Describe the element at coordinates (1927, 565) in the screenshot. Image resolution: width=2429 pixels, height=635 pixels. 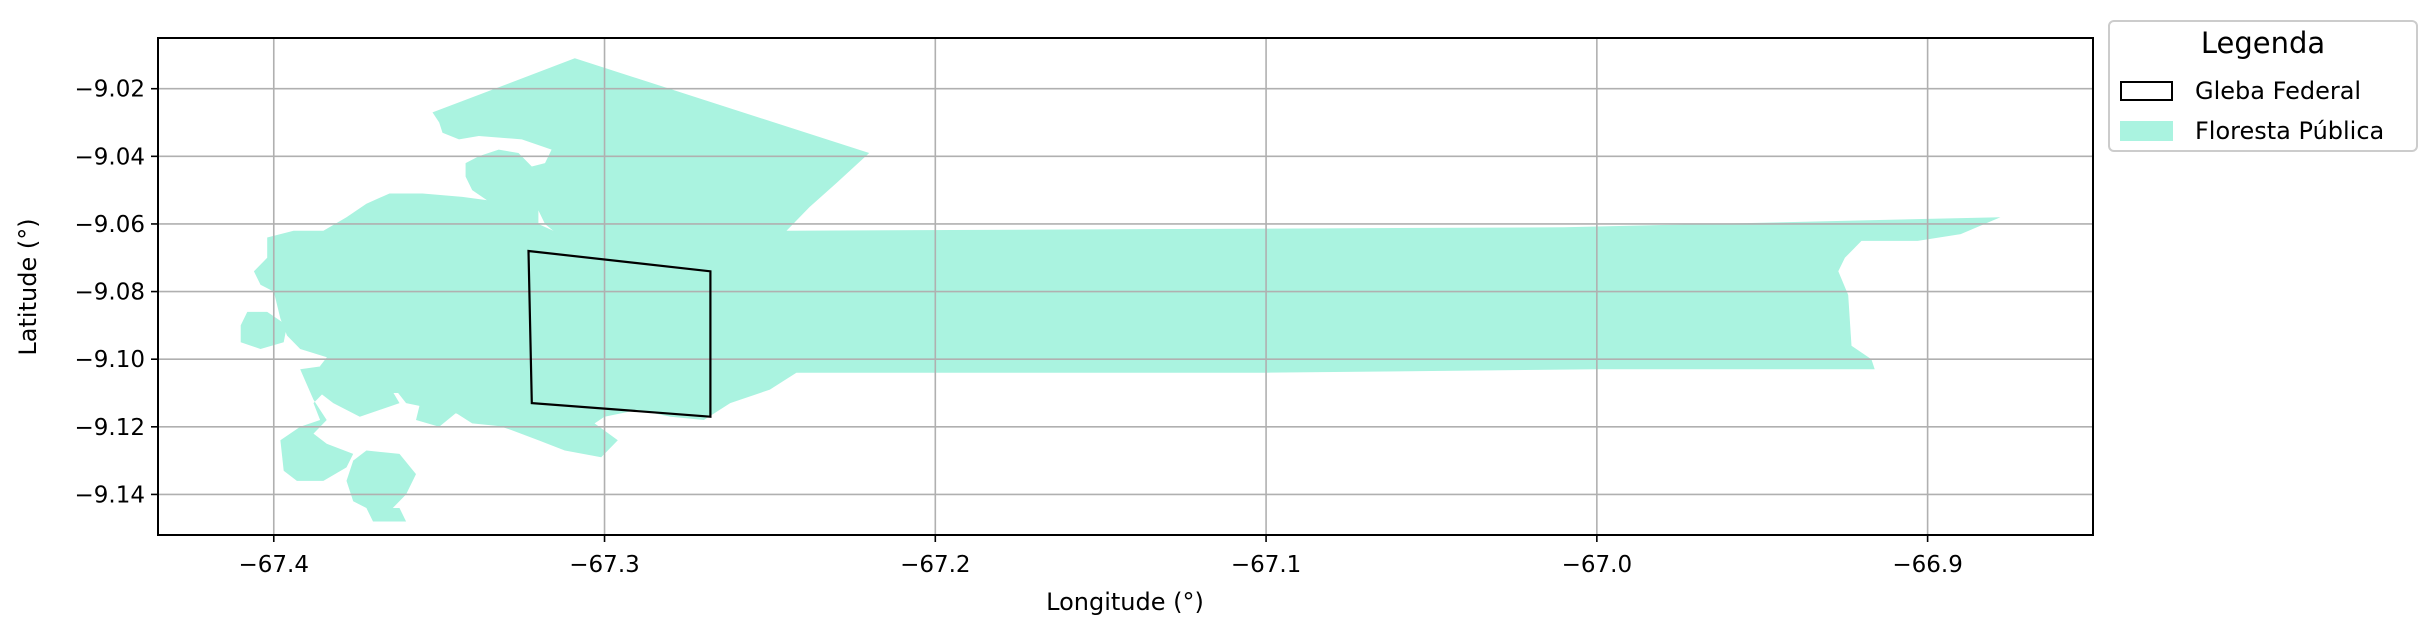
I see `x-tick-label: −66.9` at that location.